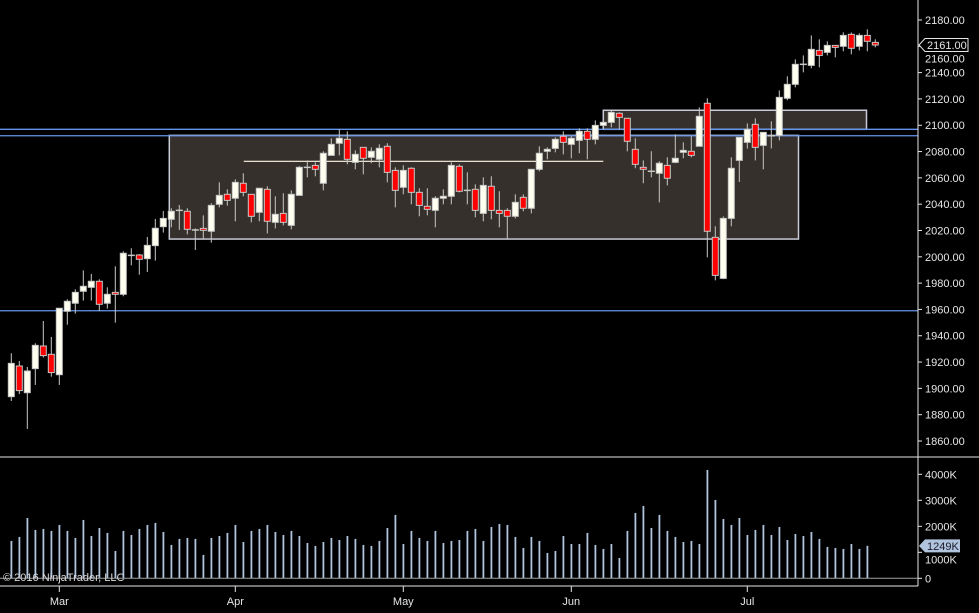 This screenshot has width=979, height=613. I want to click on copyright-text: © 2016 NinjaTrader, LLC, so click(64, 578).